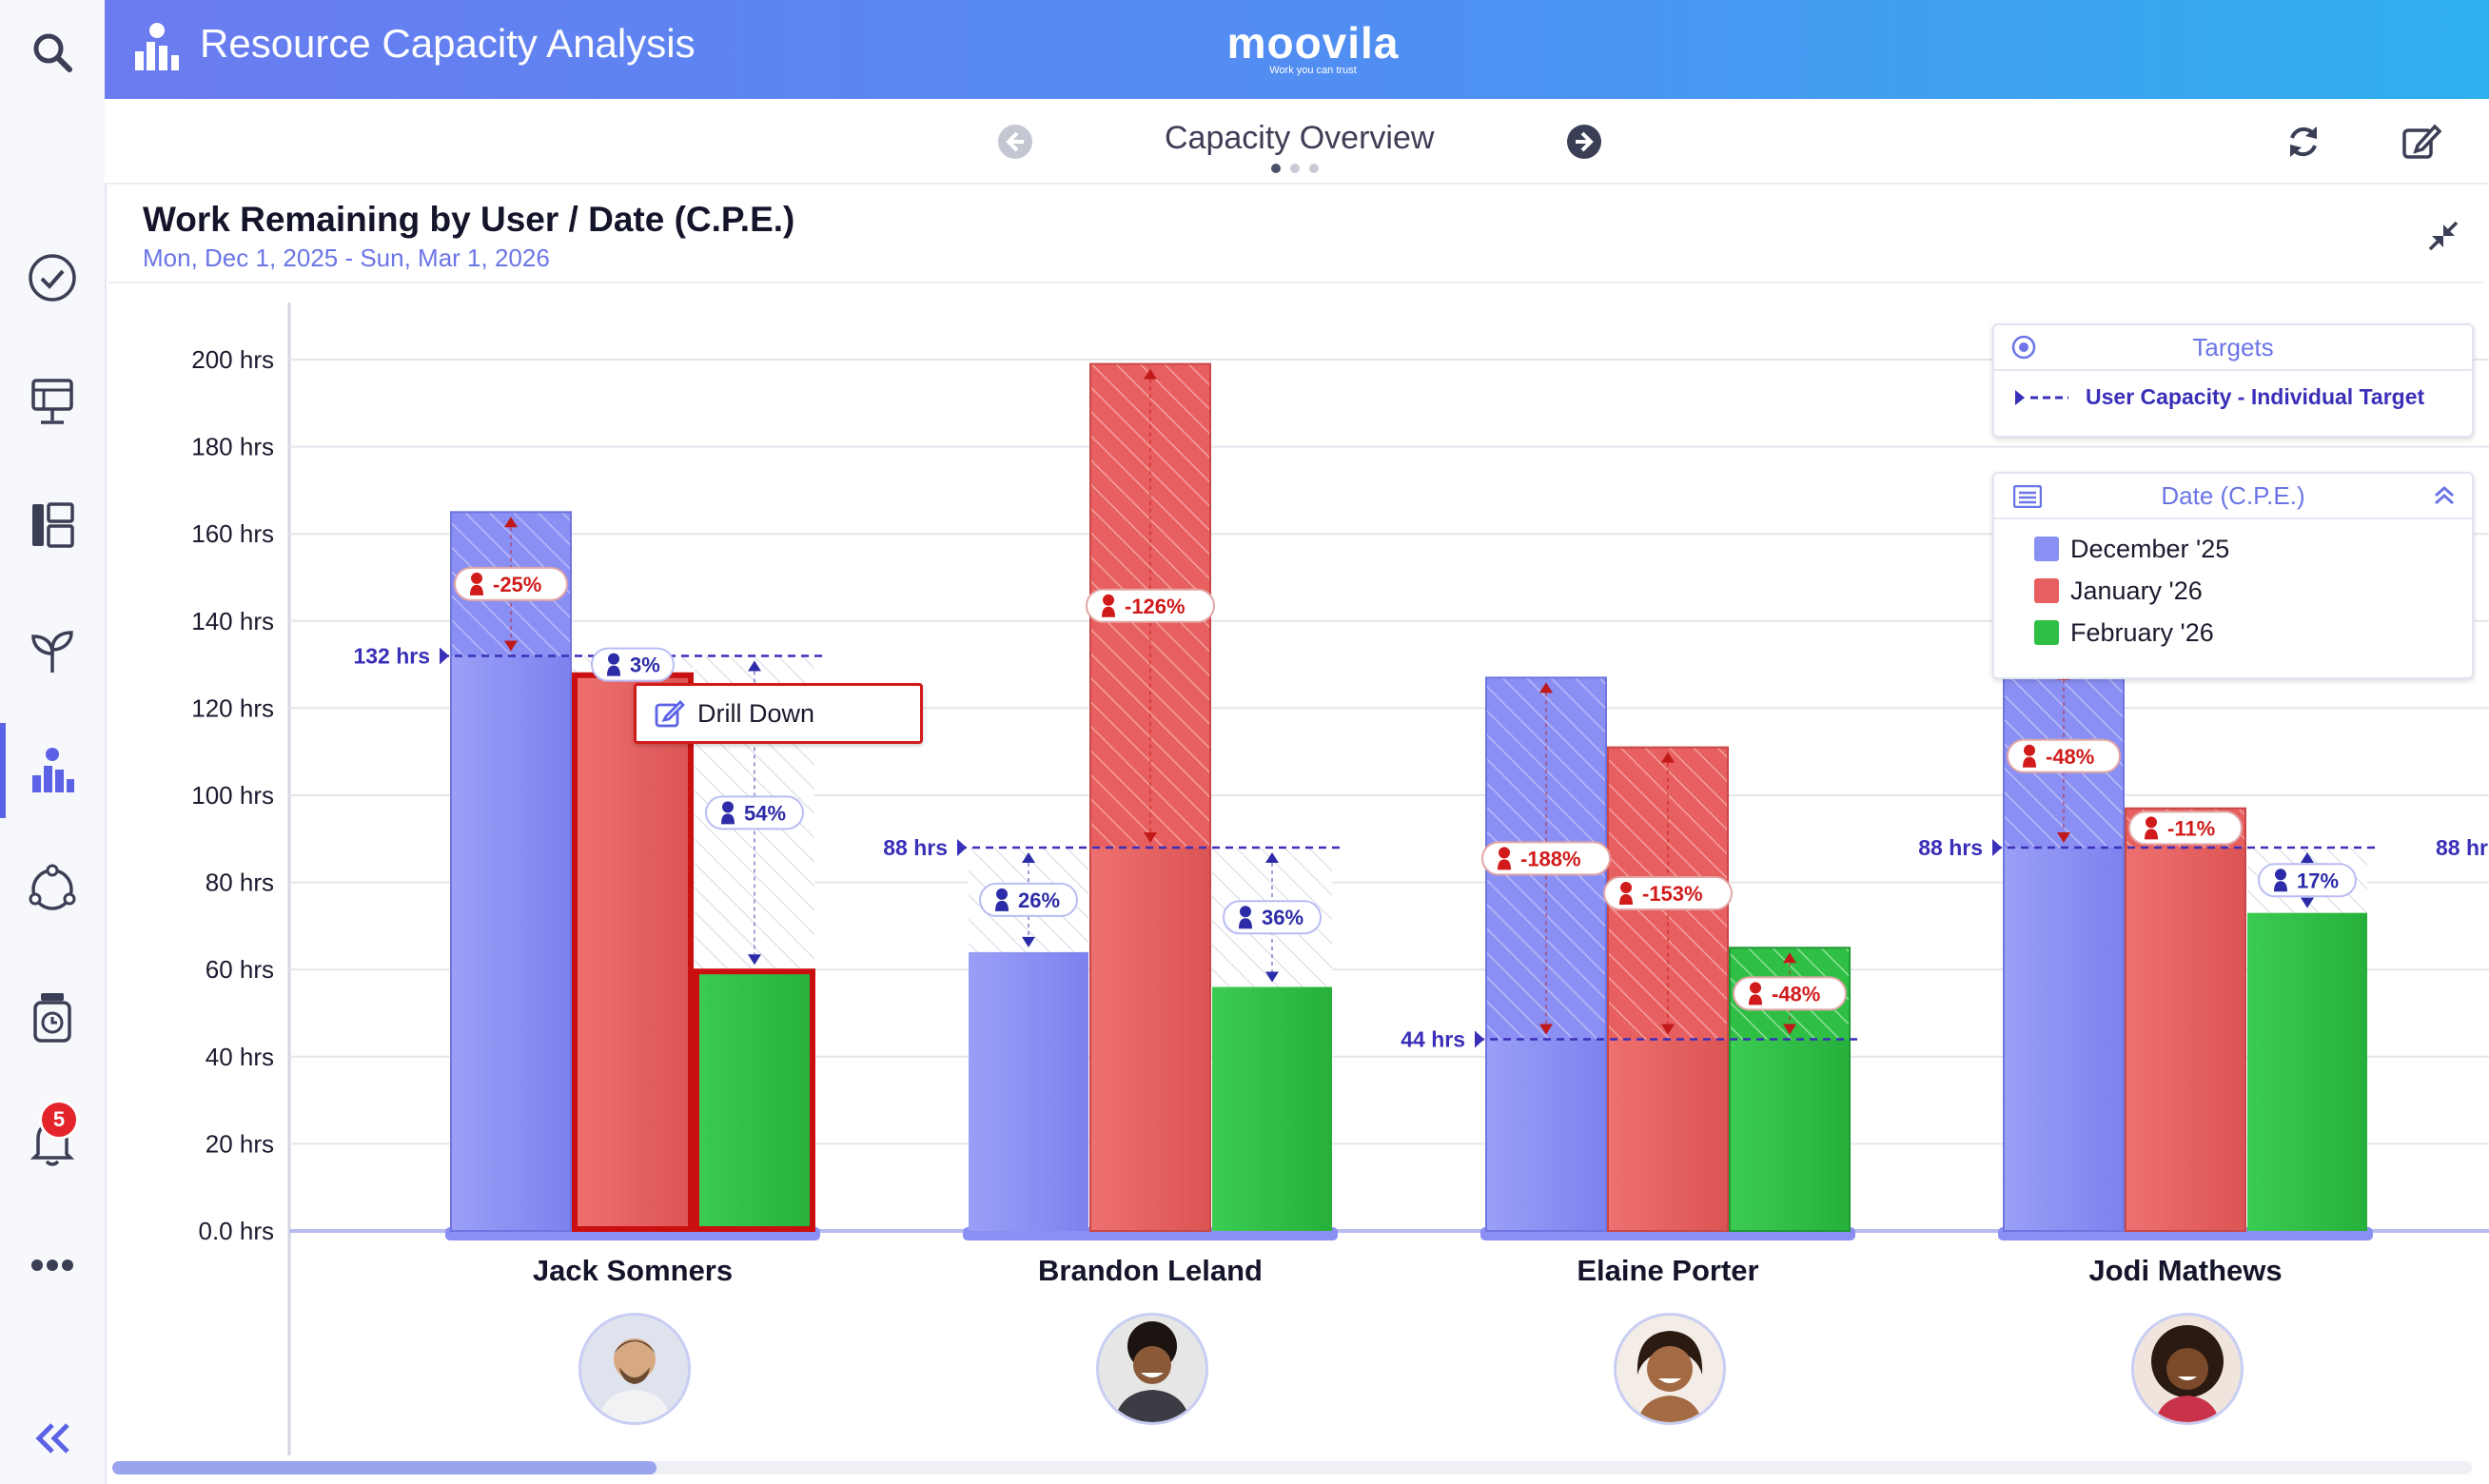 The height and width of the screenshot is (1484, 2489). I want to click on cycle-icon, so click(52, 889).